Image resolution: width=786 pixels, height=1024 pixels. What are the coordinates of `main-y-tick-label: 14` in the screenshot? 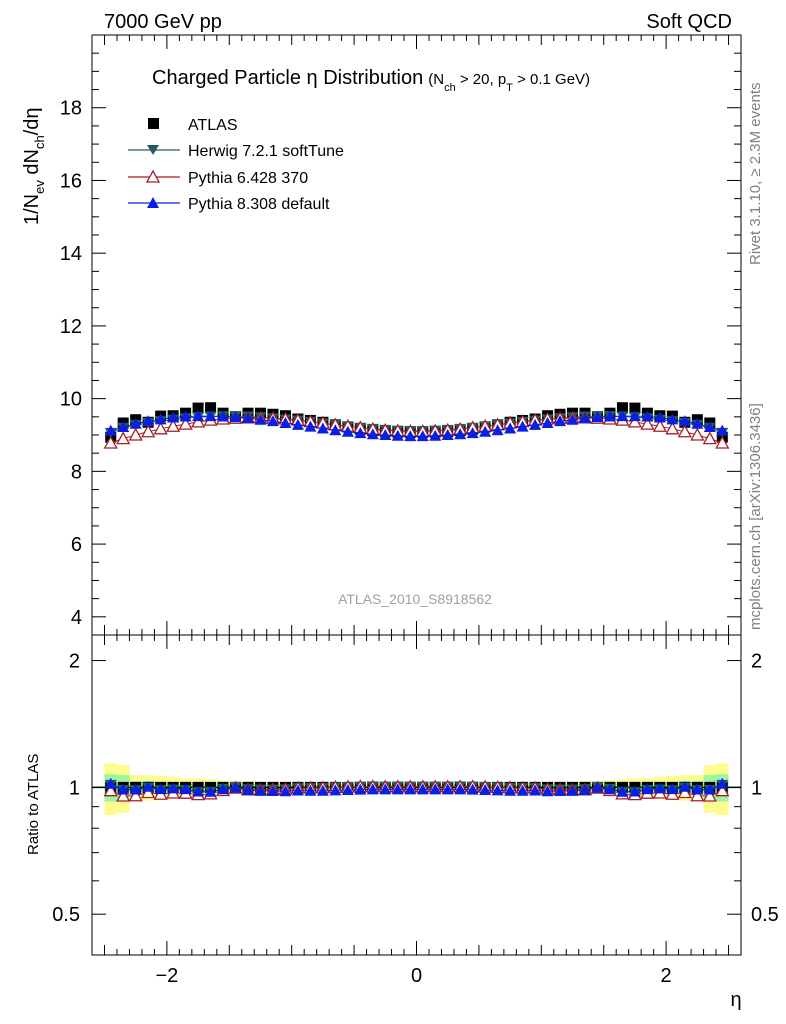 It's located at (71, 254).